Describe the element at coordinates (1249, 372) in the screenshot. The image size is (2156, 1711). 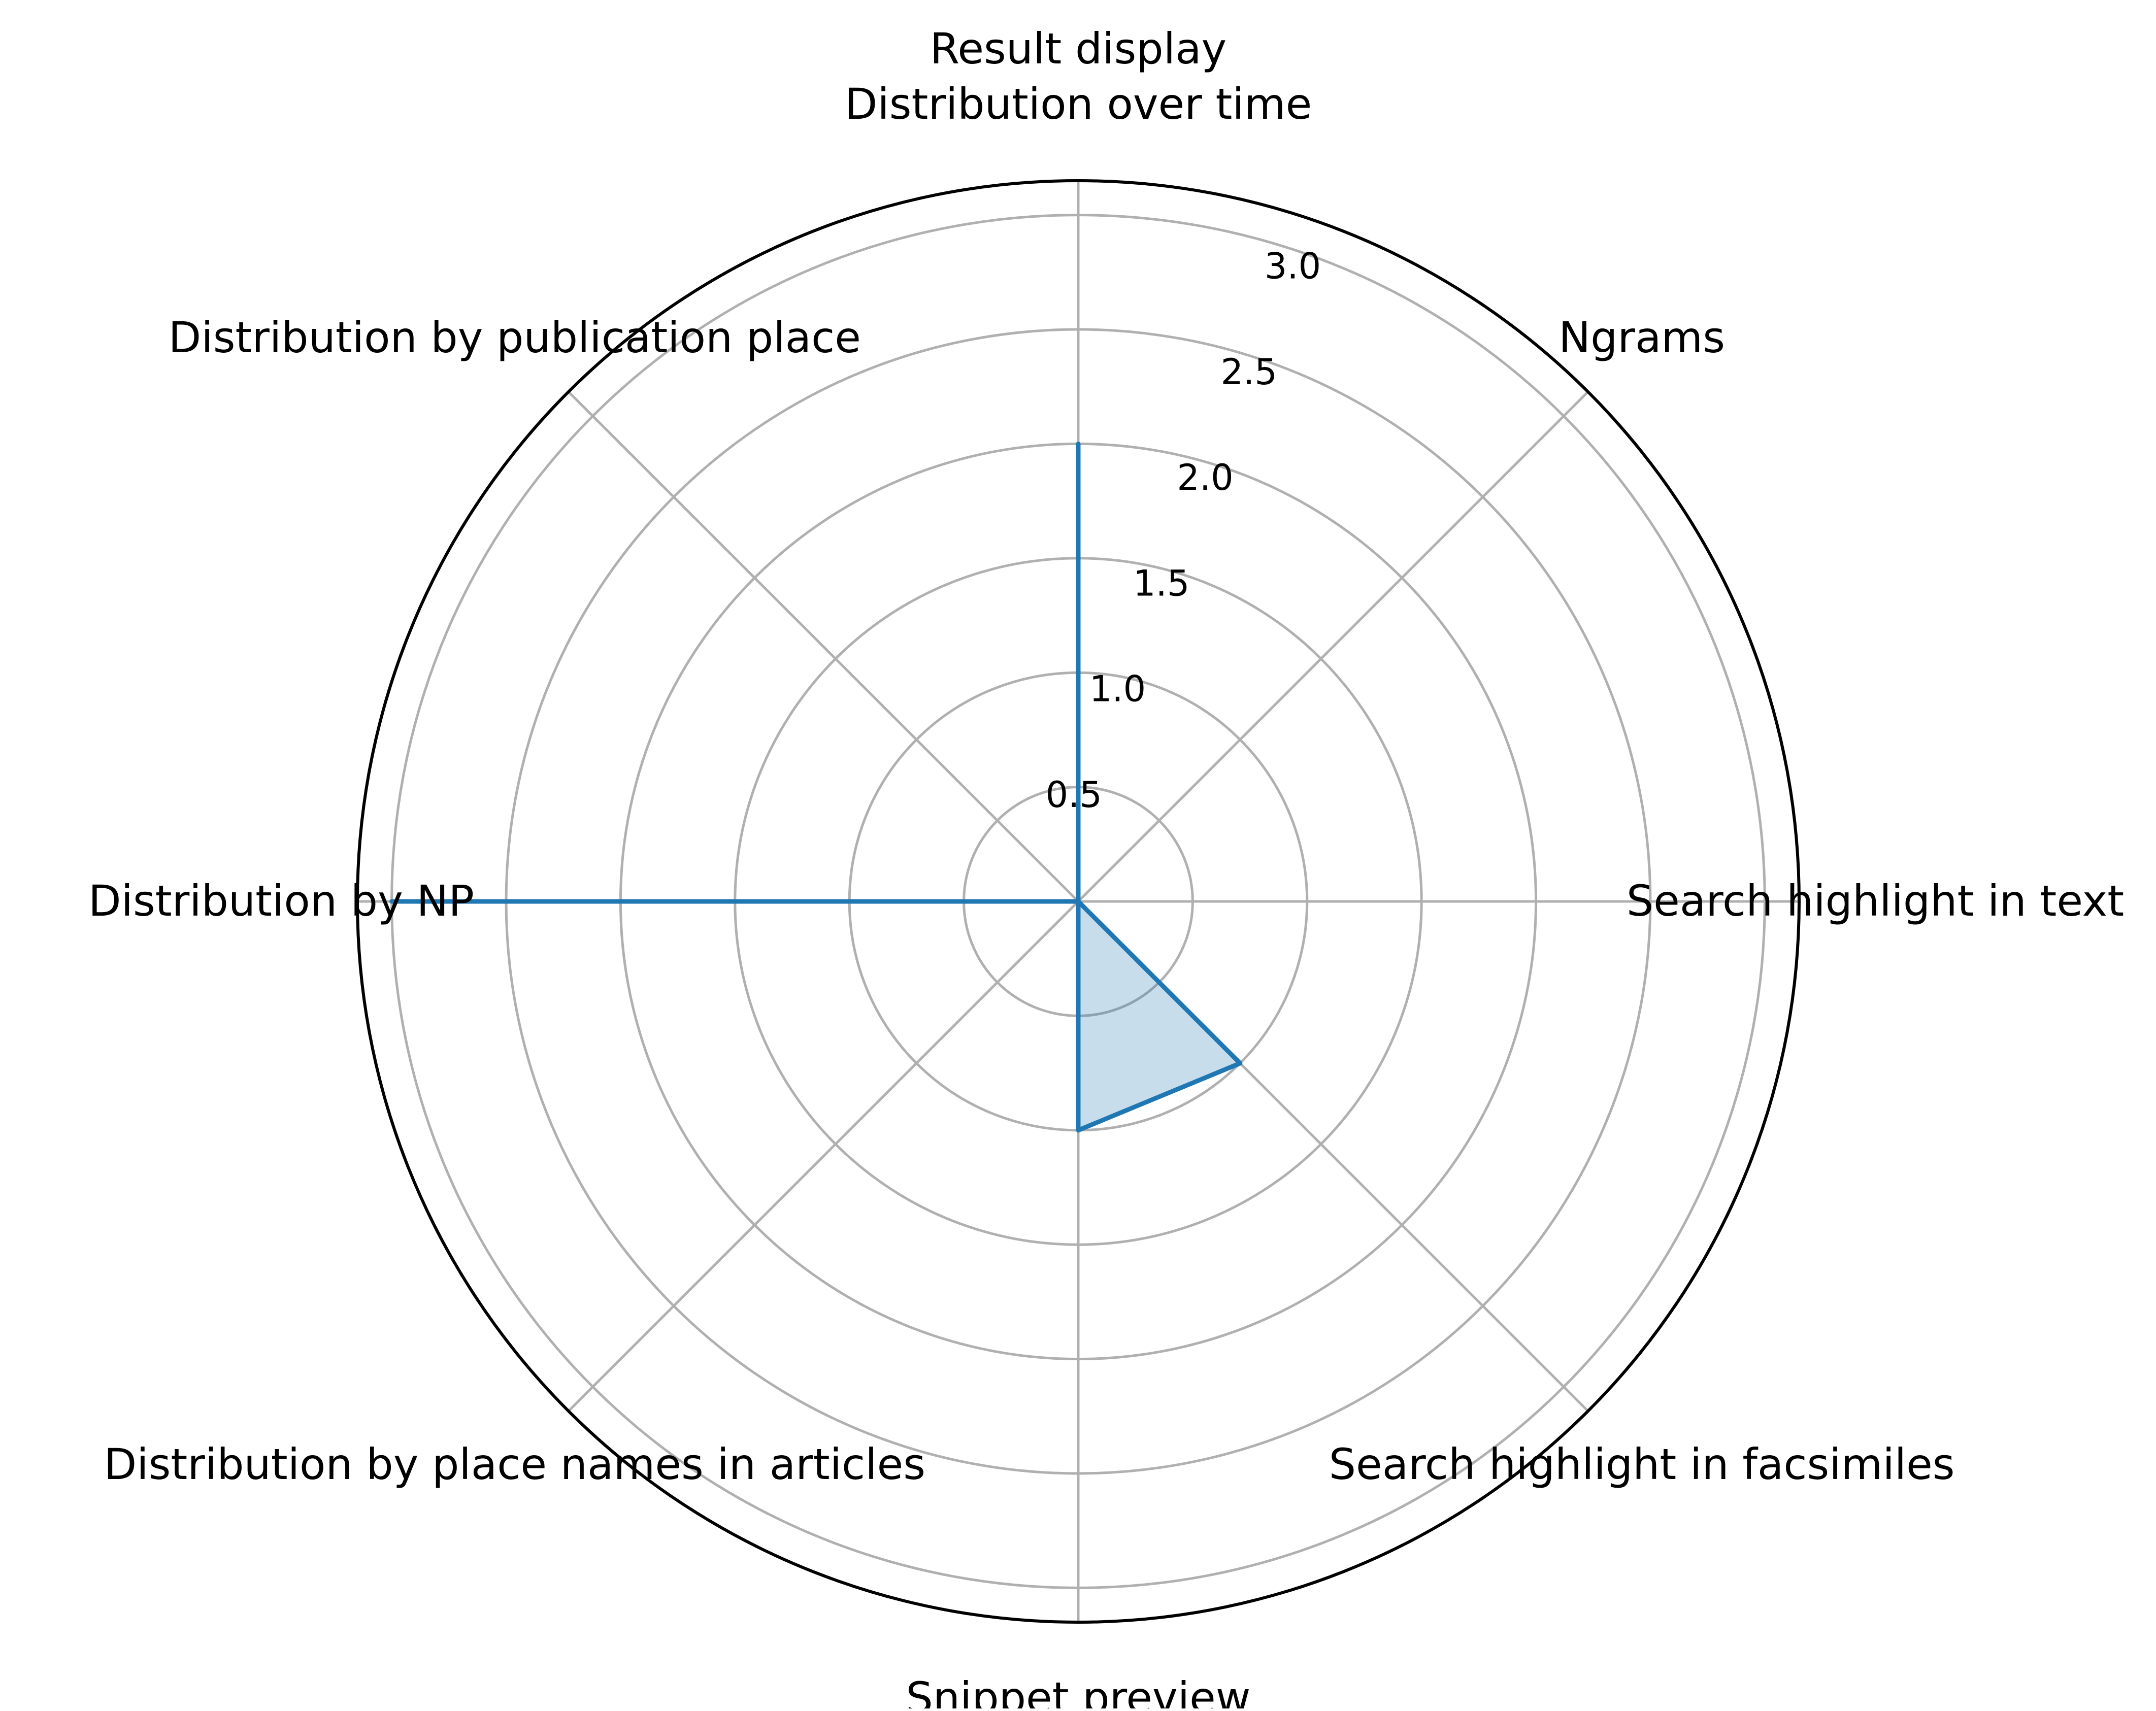
I see `r-tick-label: 2.5` at that location.